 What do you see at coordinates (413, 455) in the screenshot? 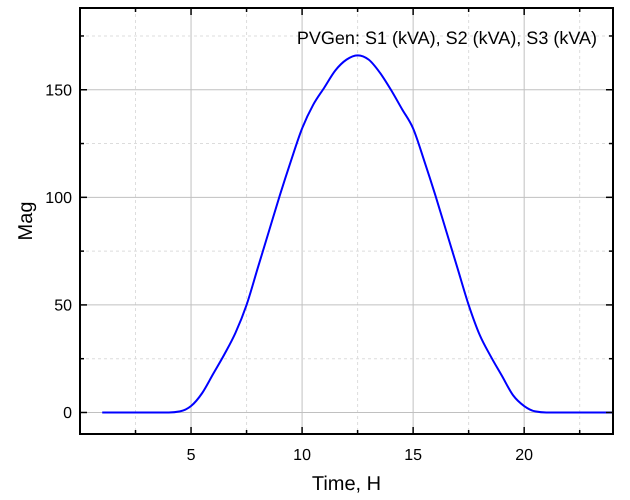
I see `x-tick-label: 15` at bounding box center [413, 455].